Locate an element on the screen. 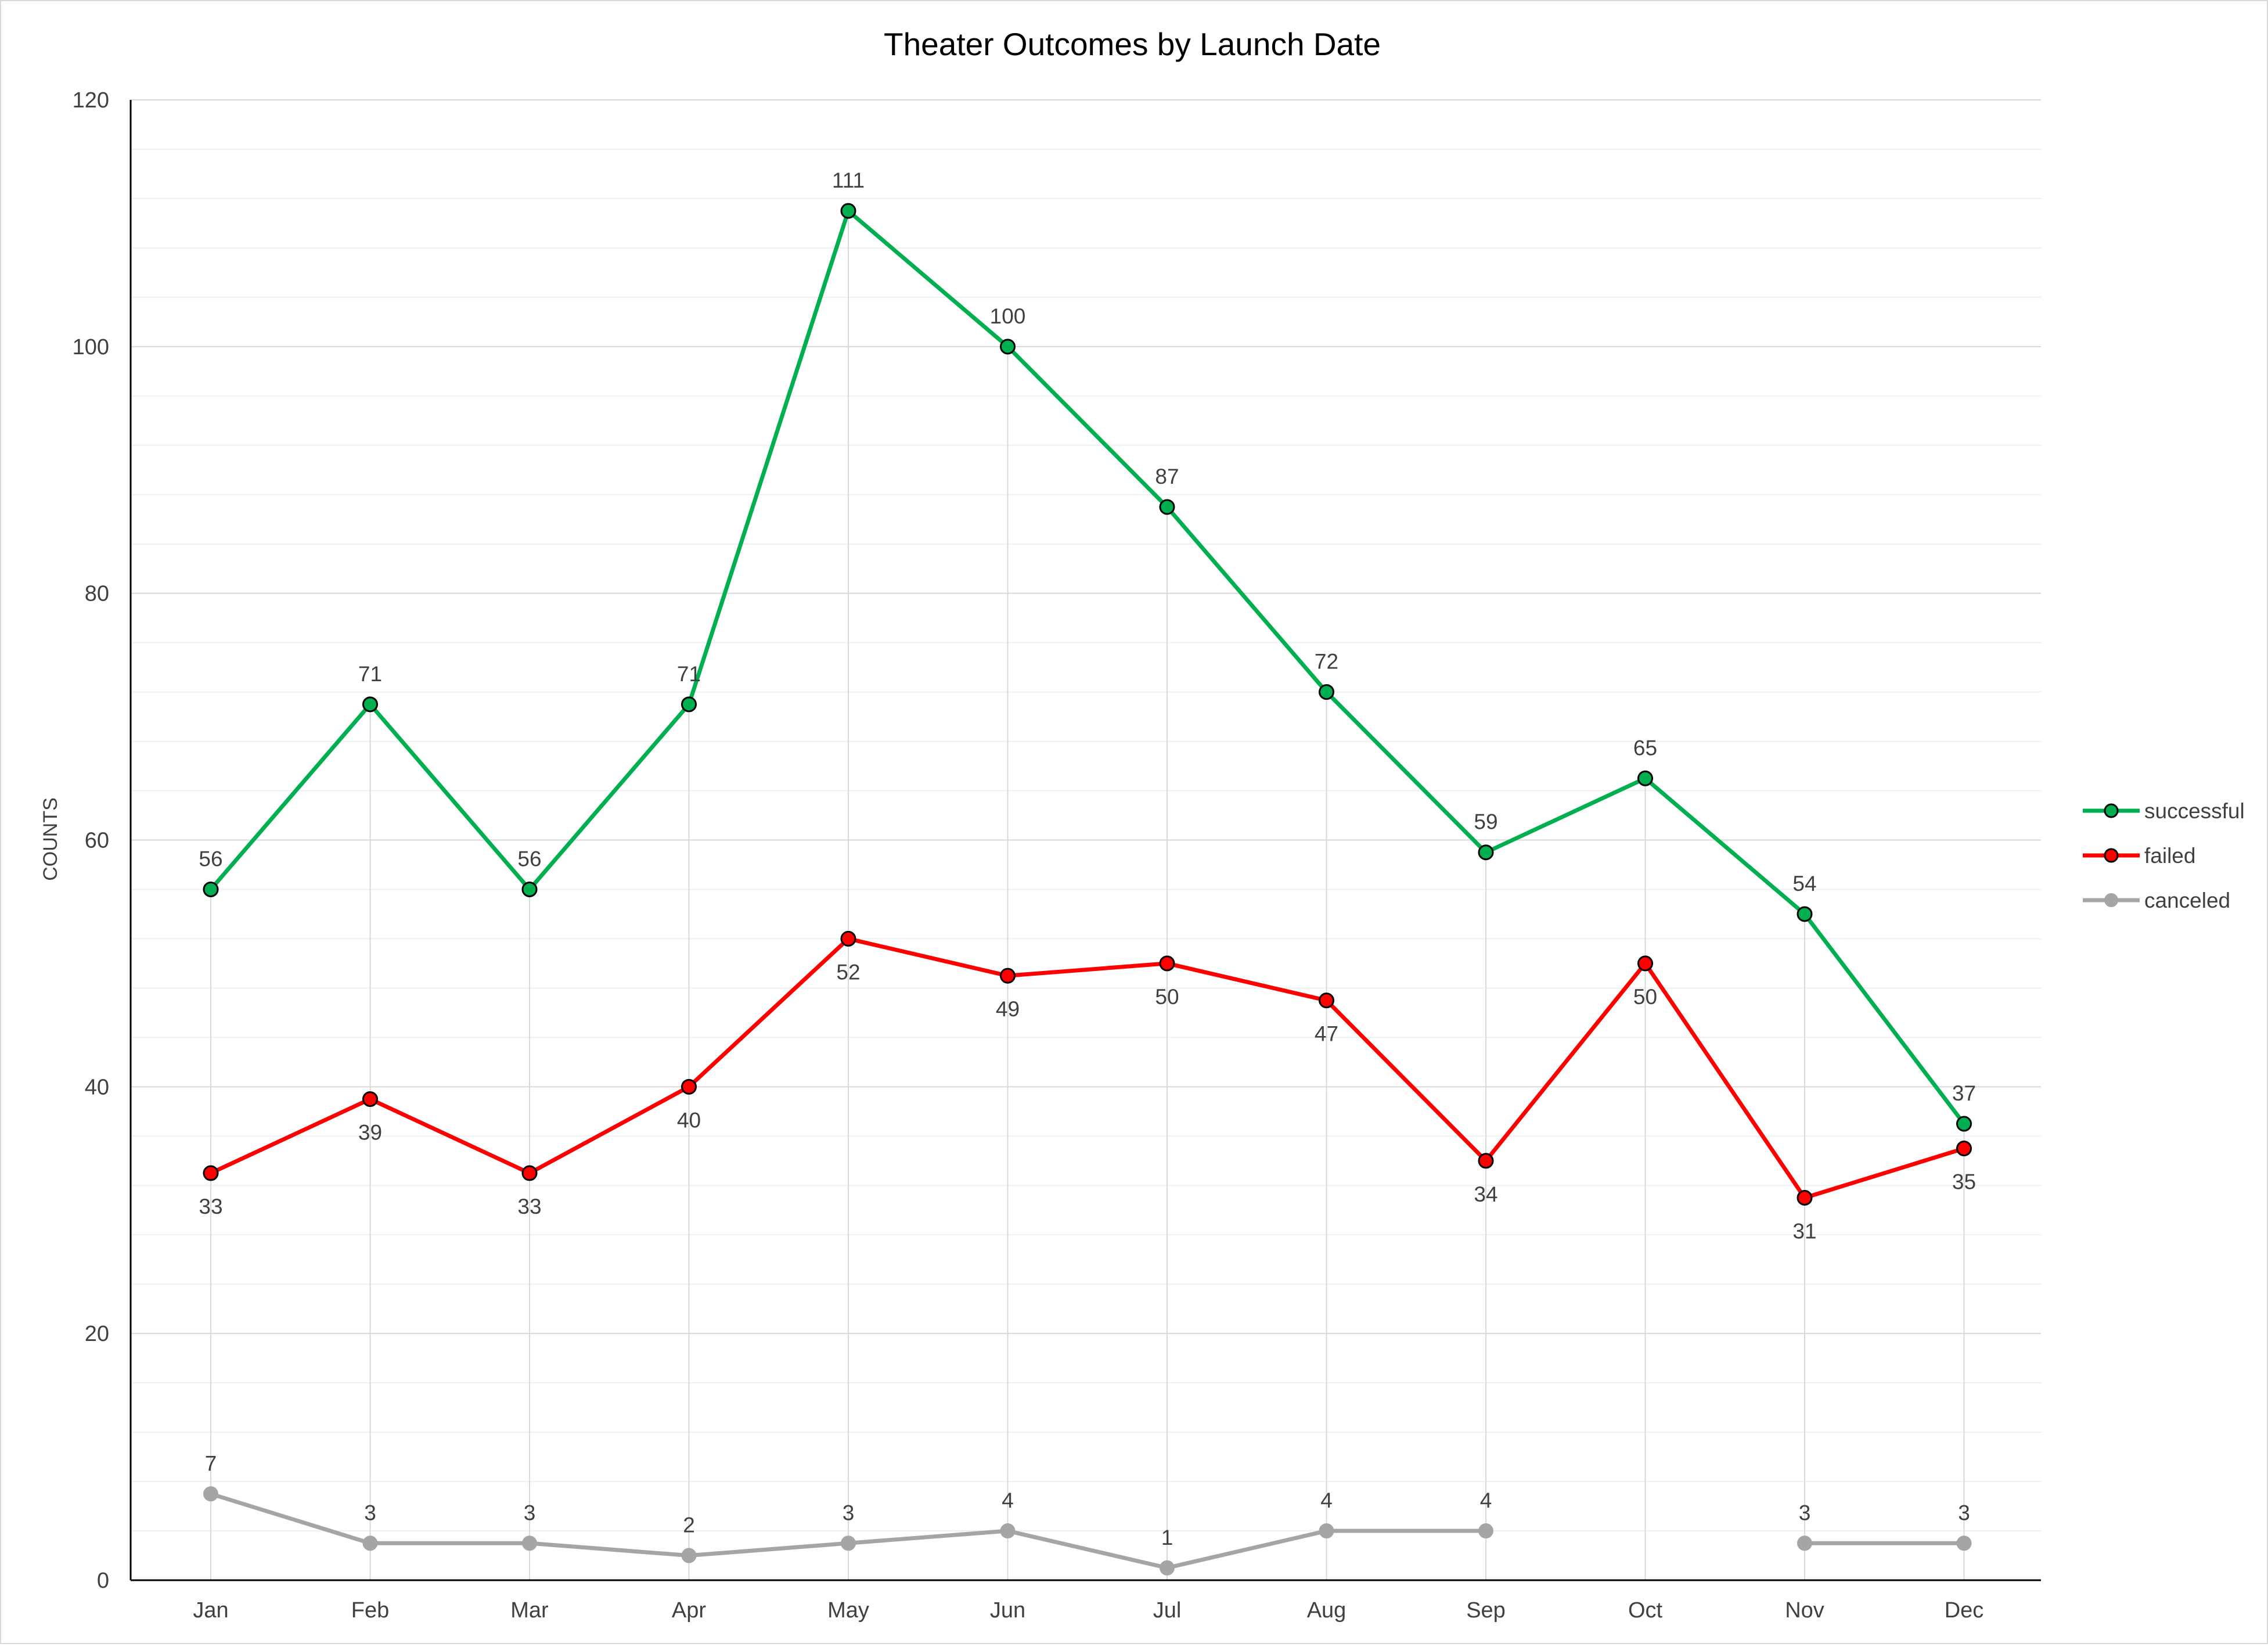 Image resolution: width=2268 pixels, height=1647 pixels. x-tick-label: Sep is located at coordinates (1486, 1610).